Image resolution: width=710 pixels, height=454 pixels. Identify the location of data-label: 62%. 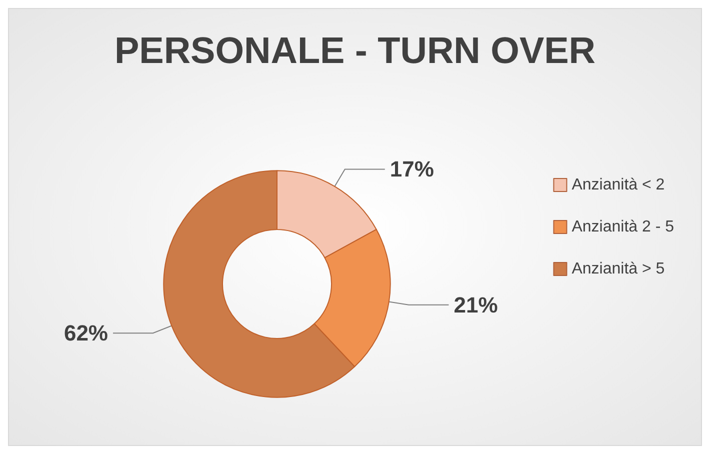
(86, 333).